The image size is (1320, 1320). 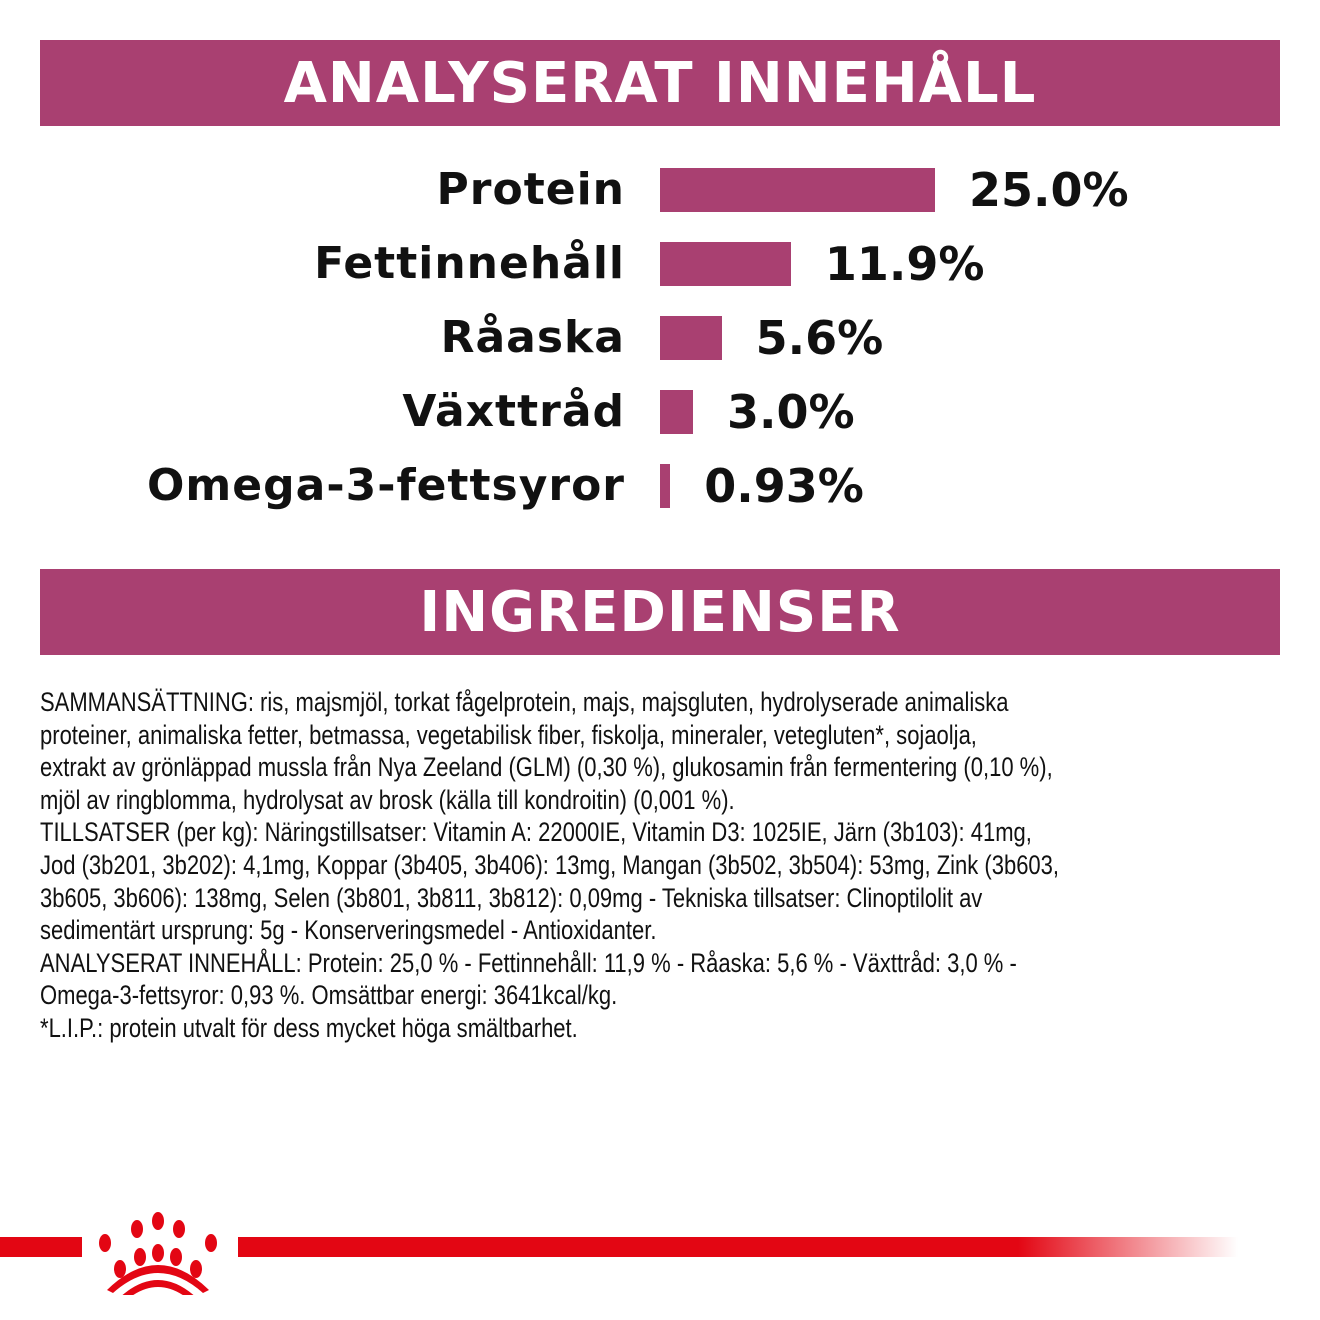 I want to click on bar-value-label: 11.9%, so click(x=904, y=264).